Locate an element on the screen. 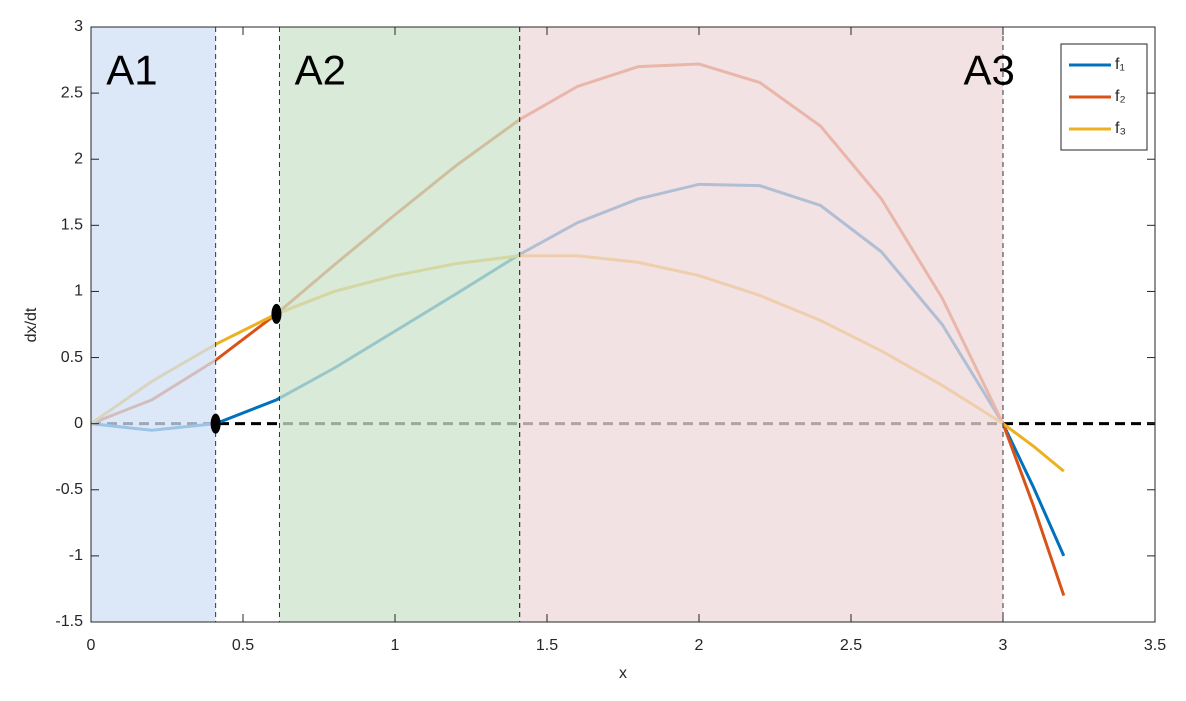 This screenshot has height=701, width=1186. x-tick-label: 3.5 is located at coordinates (1155, 645).